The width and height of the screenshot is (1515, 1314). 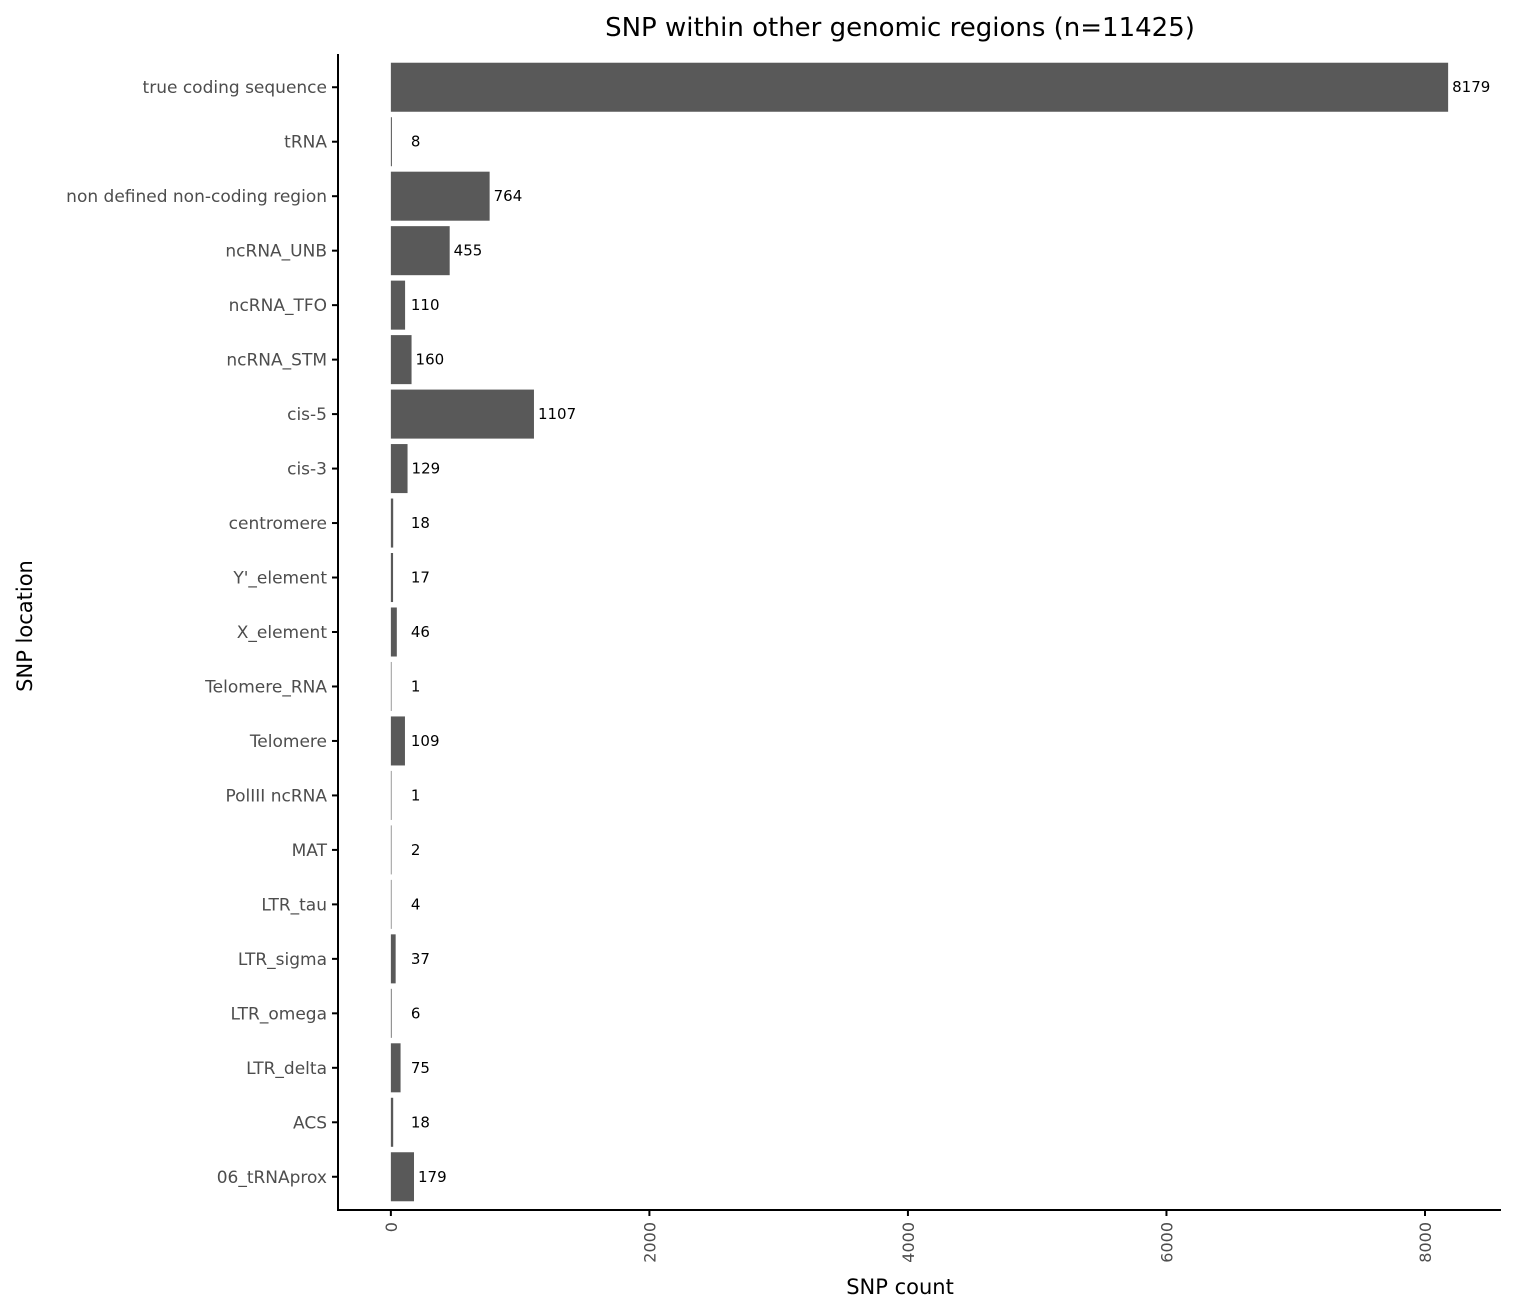 What do you see at coordinates (416, 142) in the screenshot?
I see `bar-value-label: 8` at bounding box center [416, 142].